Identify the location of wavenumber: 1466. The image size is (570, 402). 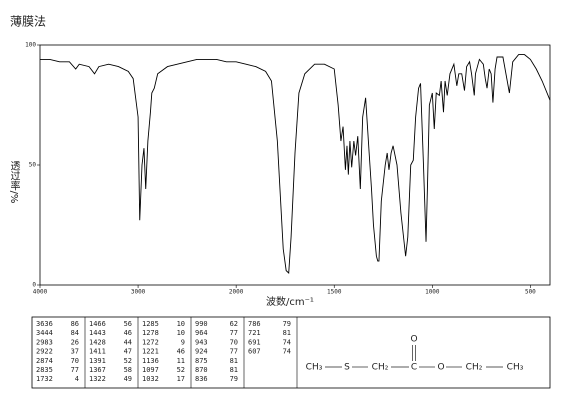
(97, 324).